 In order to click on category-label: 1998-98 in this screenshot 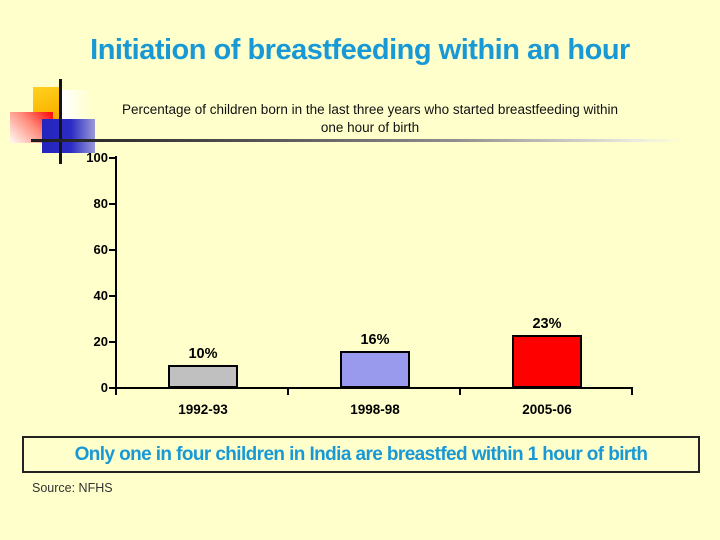, I will do `click(375, 409)`.